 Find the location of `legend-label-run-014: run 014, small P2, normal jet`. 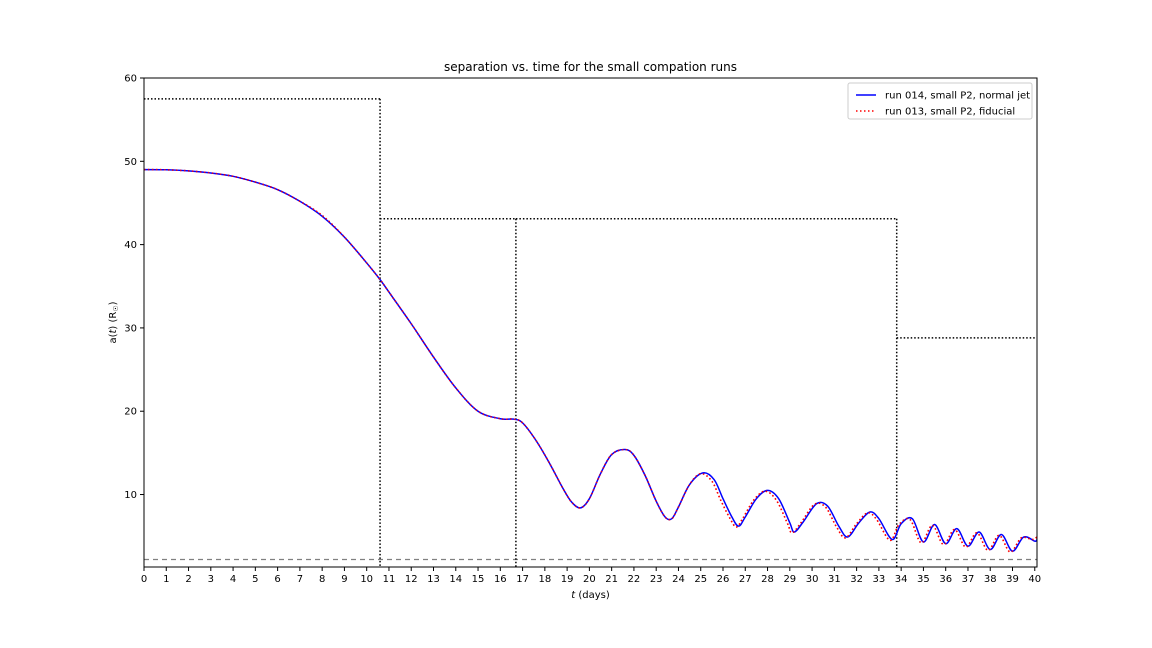

legend-label-run-014: run 014, small P2, normal jet is located at coordinates (957, 96).